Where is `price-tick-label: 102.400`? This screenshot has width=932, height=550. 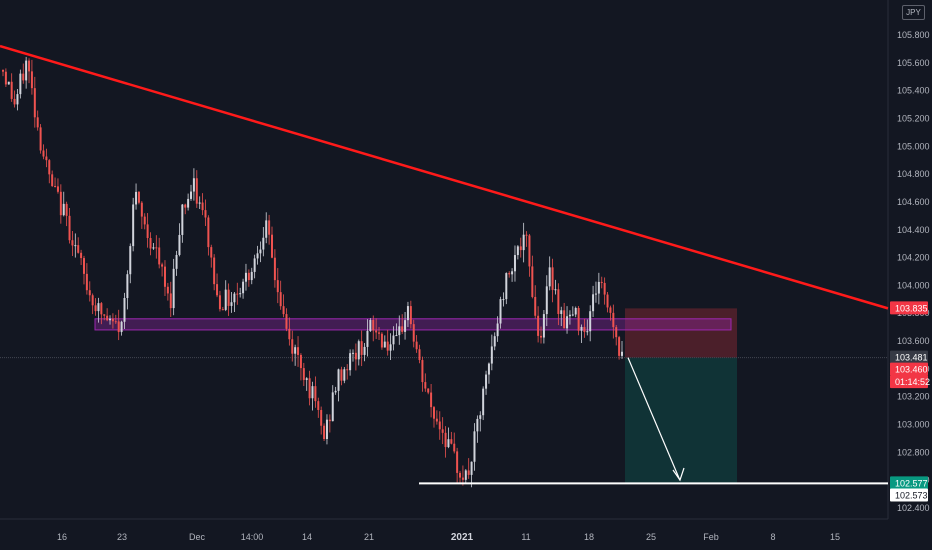 price-tick-label: 102.400 is located at coordinates (913, 508).